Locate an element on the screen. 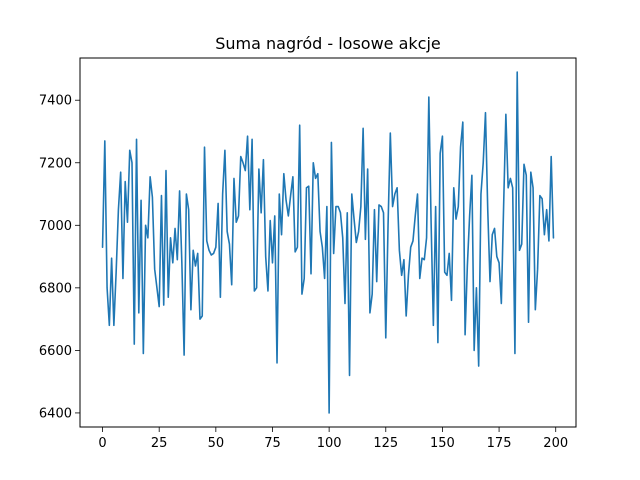 This screenshot has height=480, width=640. y-axis: 6400 6600 6800 7000 7200 7400 is located at coordinates (59, 257).